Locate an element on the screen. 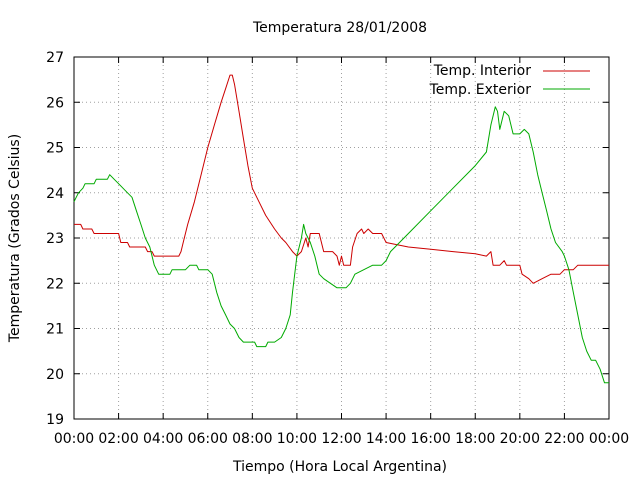 The image size is (640, 480). y-tick-label: 21 is located at coordinates (55, 330).